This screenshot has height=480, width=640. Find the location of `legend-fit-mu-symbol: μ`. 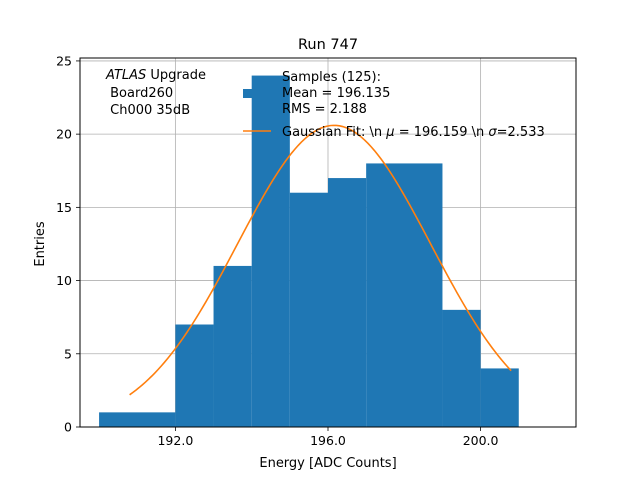

legend-fit-mu-symbol: μ is located at coordinates (389, 132).